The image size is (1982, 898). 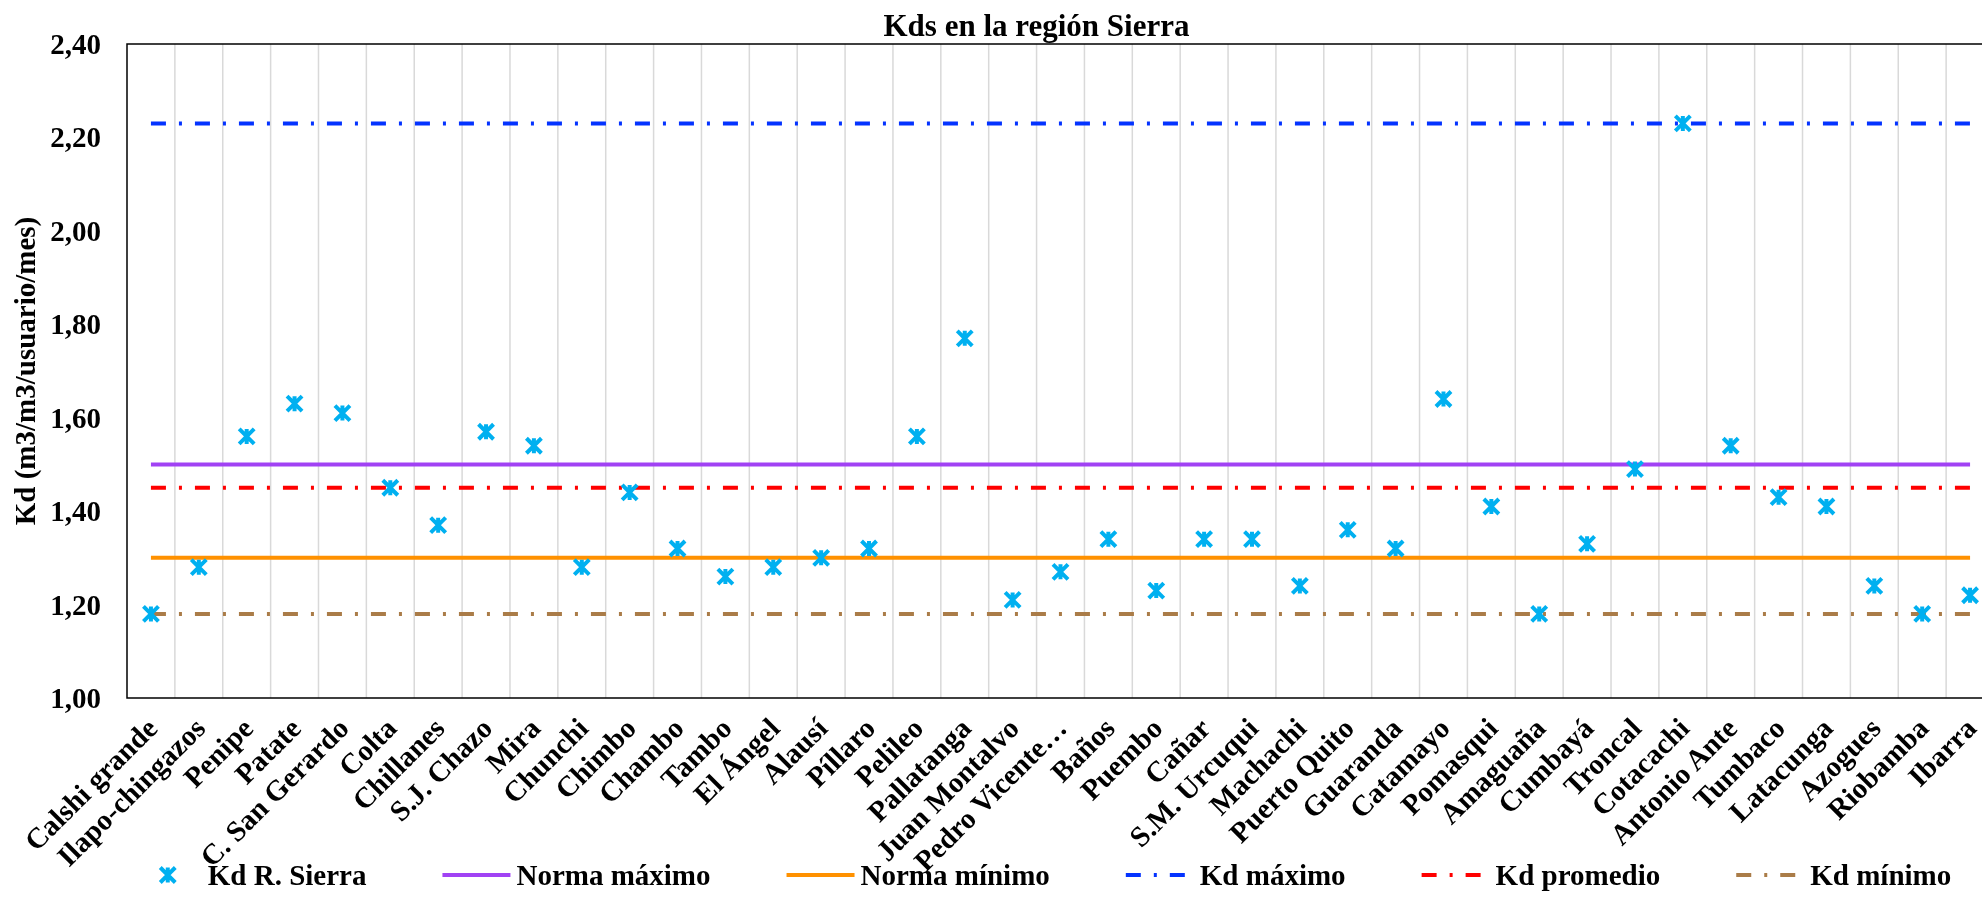 What do you see at coordinates (75, 230) in the screenshot?
I see `y-tick-label: 2,00` at bounding box center [75, 230].